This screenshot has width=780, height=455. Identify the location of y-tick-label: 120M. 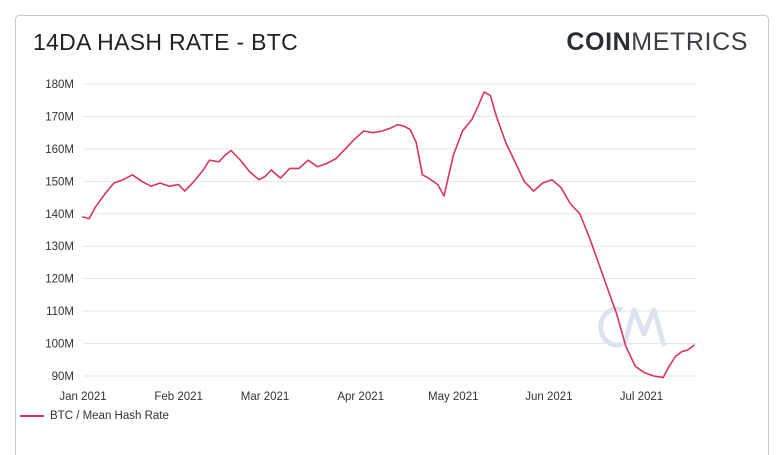
(59, 280).